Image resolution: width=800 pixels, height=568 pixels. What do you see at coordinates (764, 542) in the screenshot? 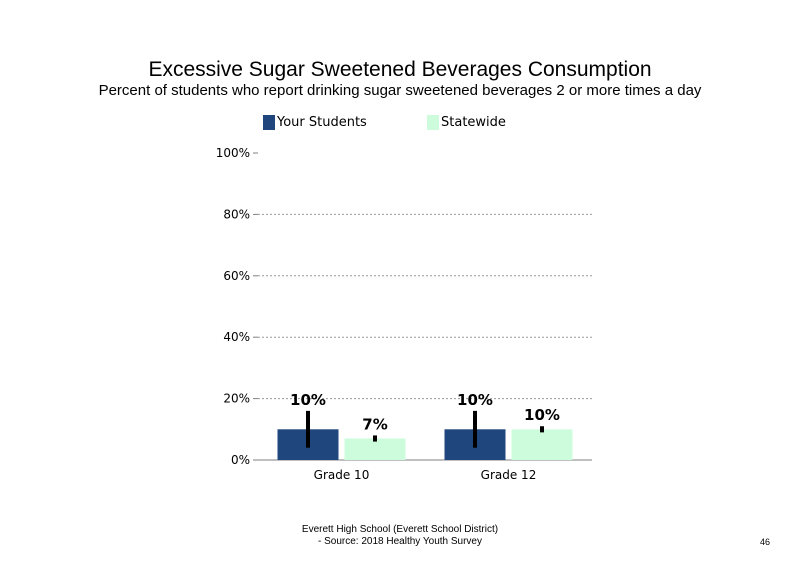
I see `page-number: 46` at bounding box center [764, 542].